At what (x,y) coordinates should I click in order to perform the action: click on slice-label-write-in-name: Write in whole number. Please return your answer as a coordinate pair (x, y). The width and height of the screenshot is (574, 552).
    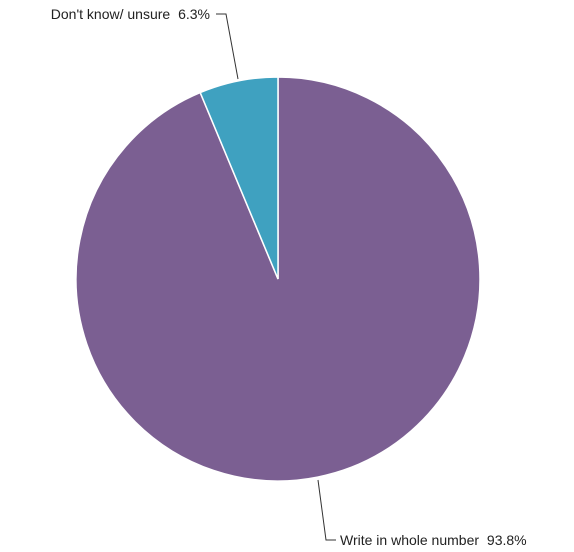
    Looking at the image, I should click on (409, 540).